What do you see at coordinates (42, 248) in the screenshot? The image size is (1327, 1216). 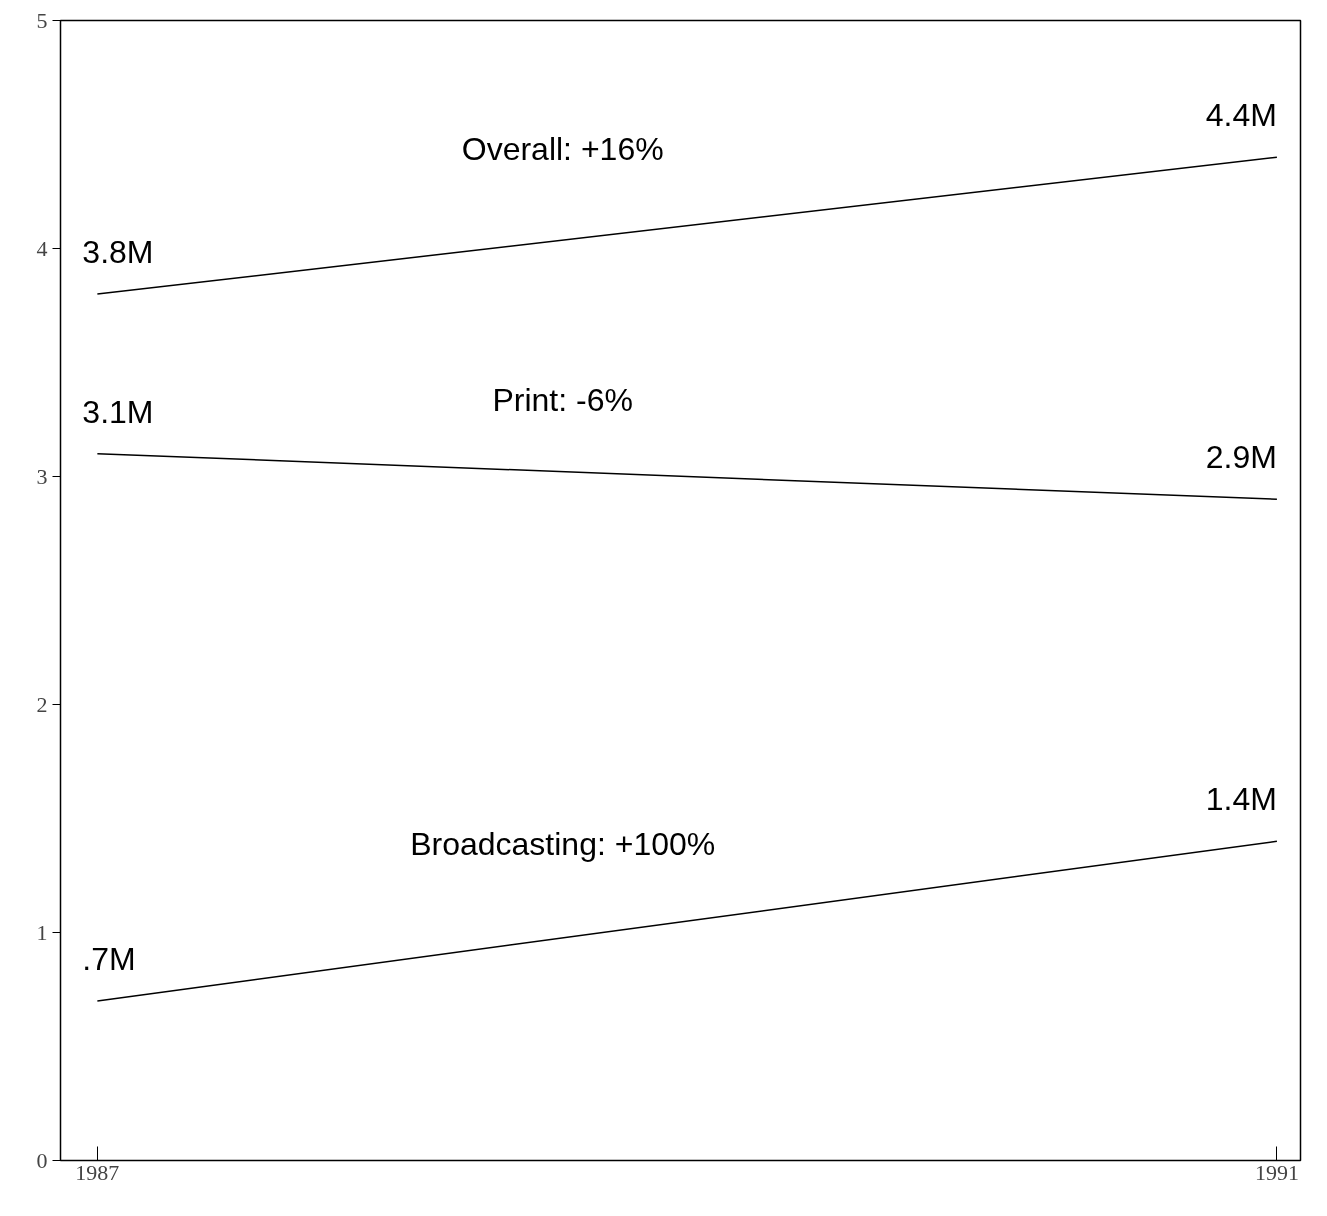 I see `y-tick-label: 4` at bounding box center [42, 248].